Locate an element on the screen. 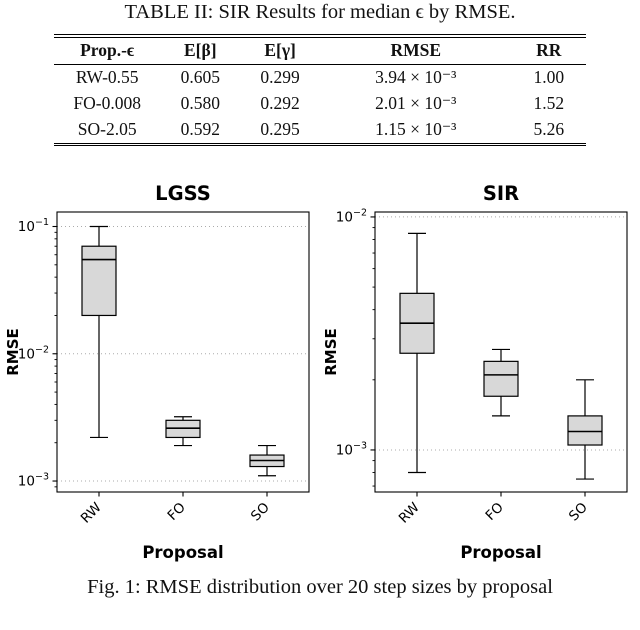 The height and width of the screenshot is (630, 640). results-table-head: Prop.-ϵ E[β] E[γ] RMSE RR is located at coordinates (320, 50).